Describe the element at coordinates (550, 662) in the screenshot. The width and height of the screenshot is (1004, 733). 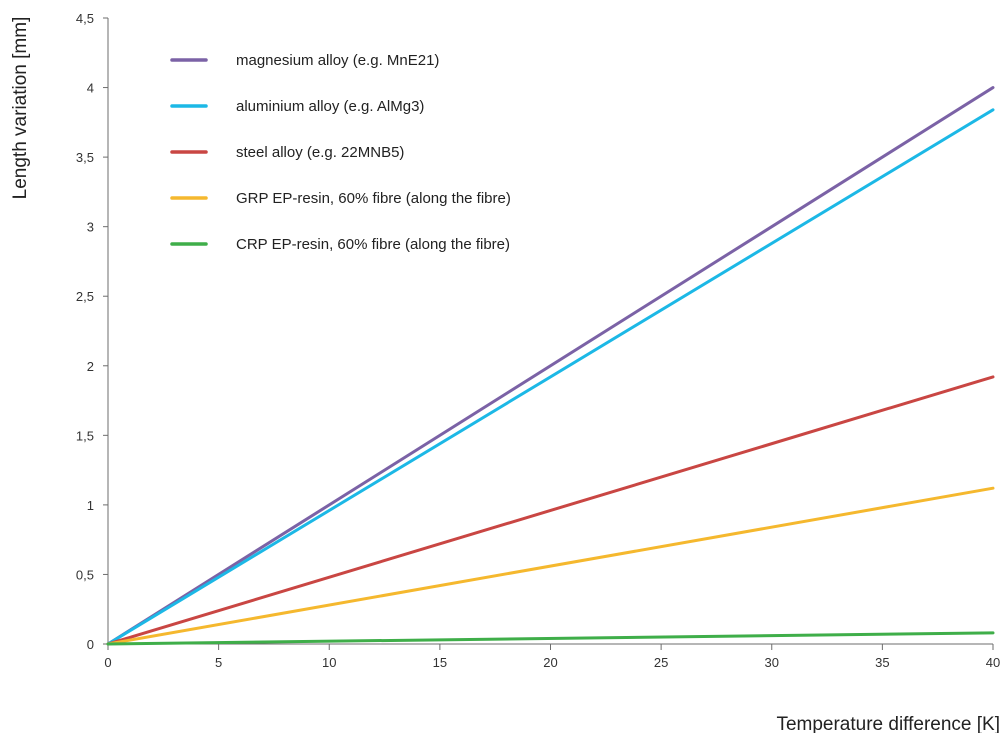
I see `x-tick-label: 20` at that location.